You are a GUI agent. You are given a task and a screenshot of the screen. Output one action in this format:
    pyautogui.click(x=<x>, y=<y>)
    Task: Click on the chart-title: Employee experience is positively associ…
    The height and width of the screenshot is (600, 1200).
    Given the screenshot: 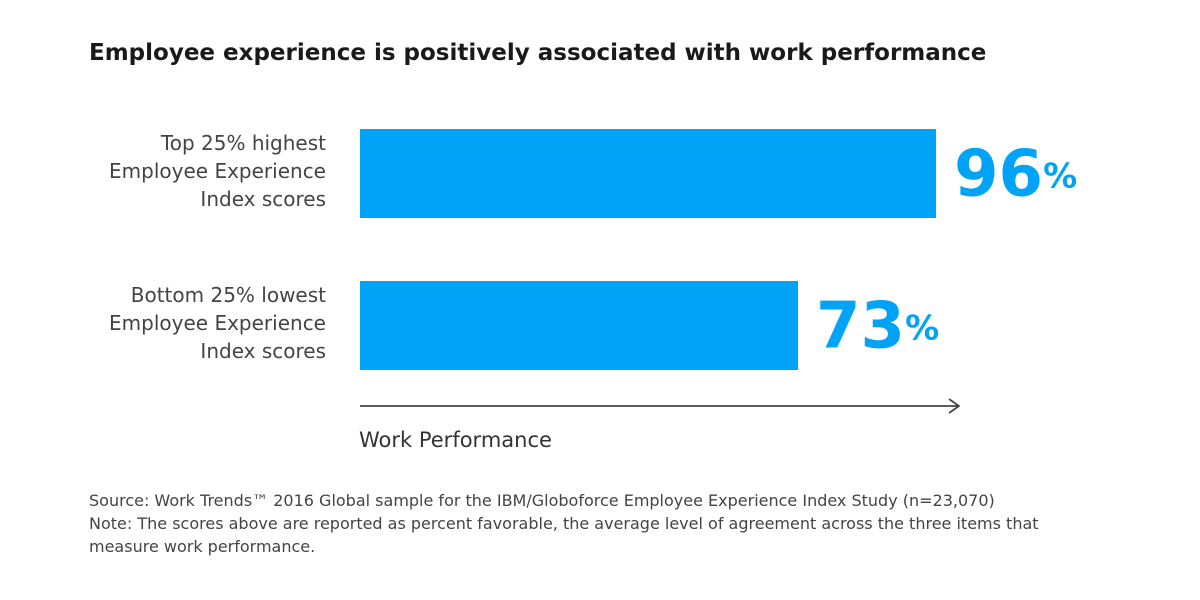 What is the action you would take?
    pyautogui.click(x=538, y=53)
    